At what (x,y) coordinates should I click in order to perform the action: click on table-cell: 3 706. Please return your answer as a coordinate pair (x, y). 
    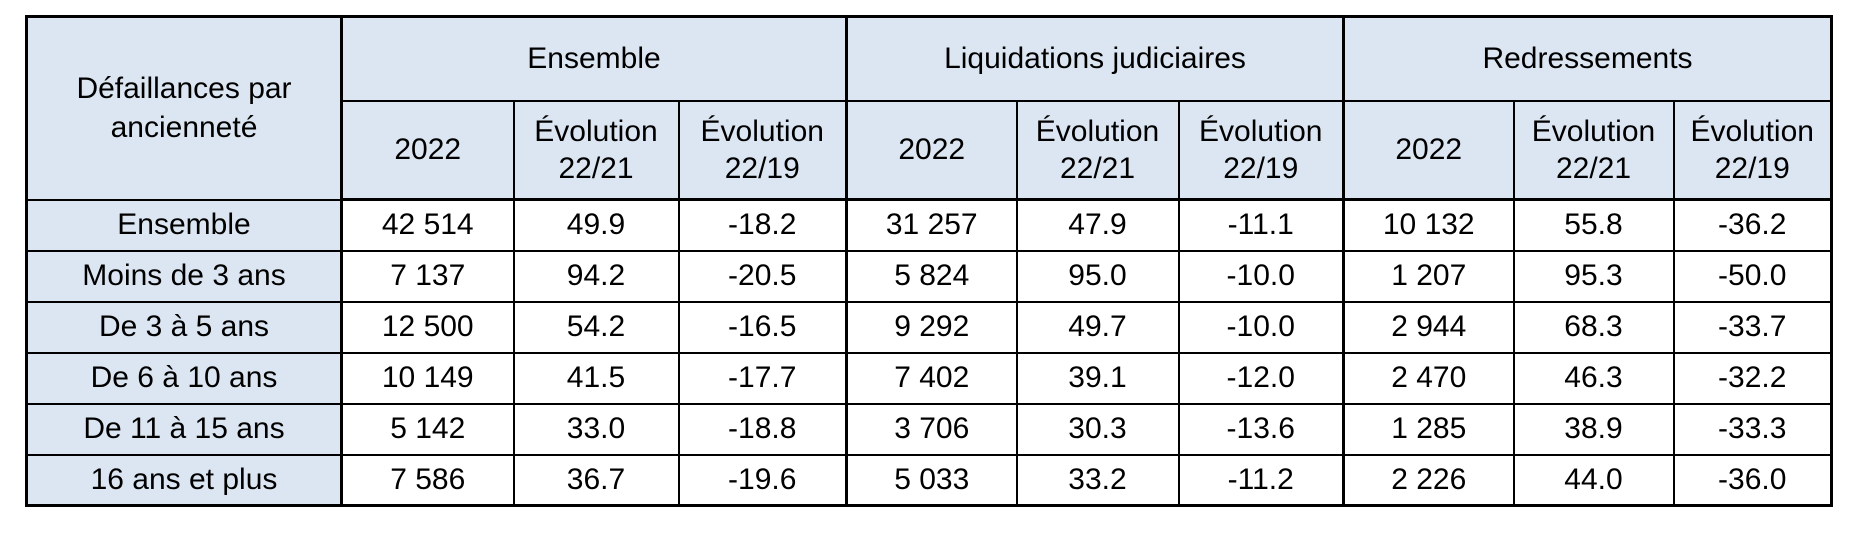
    Looking at the image, I should click on (931, 429).